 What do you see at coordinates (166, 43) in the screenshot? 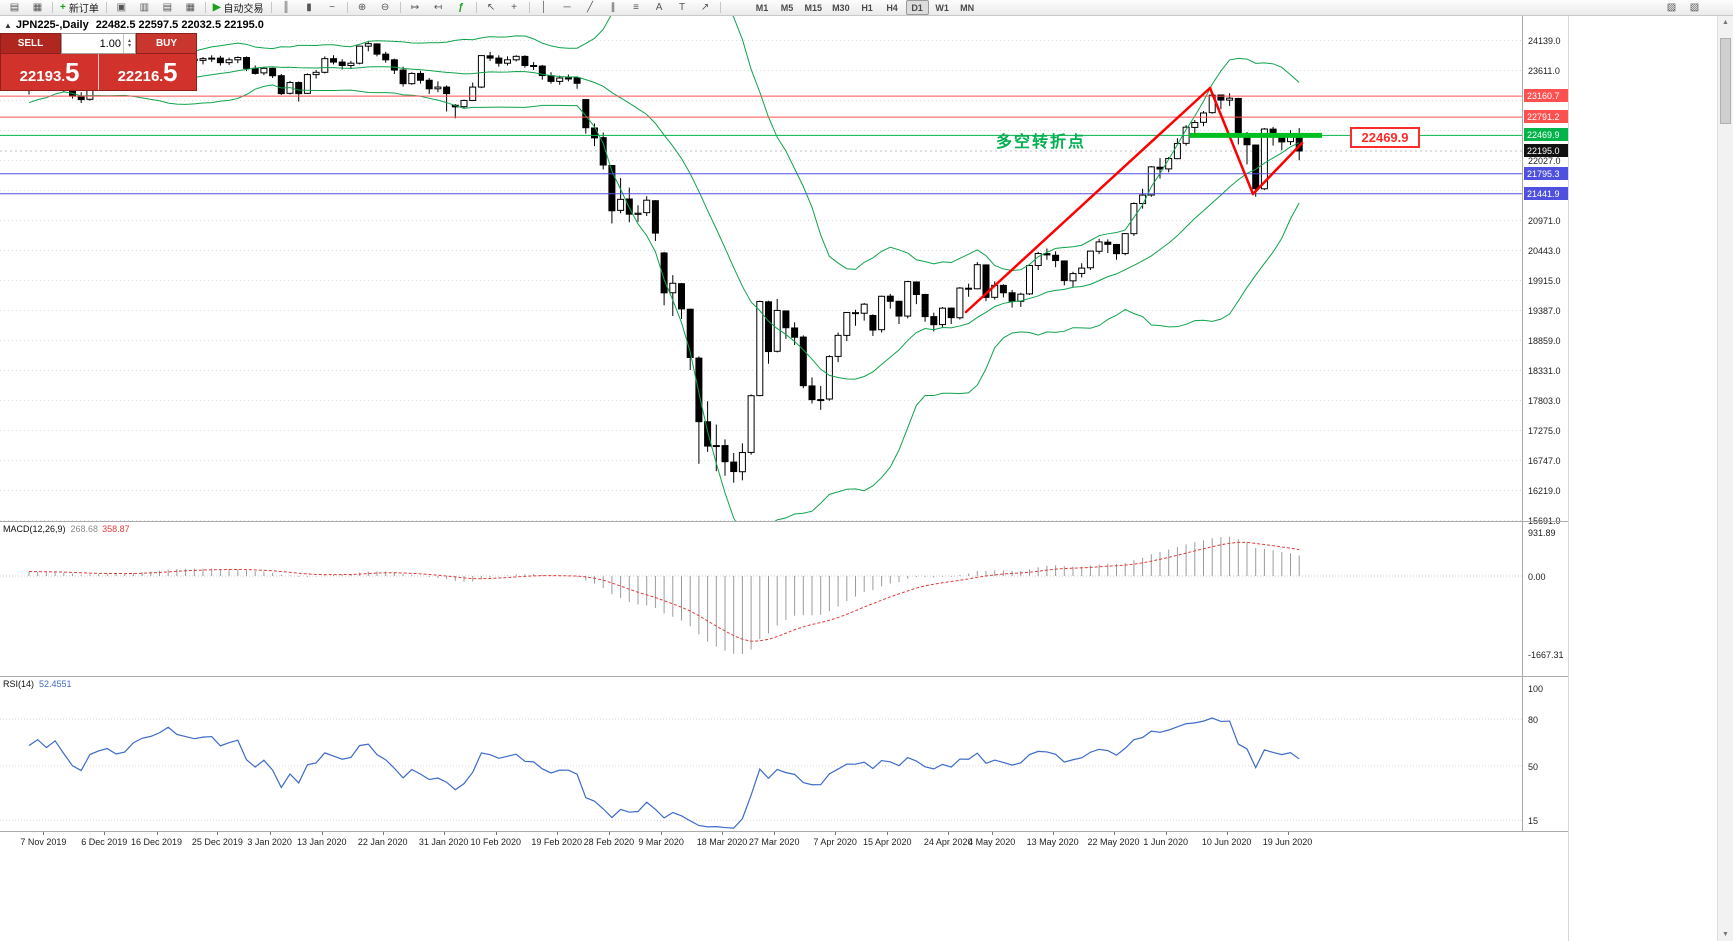
I see `buy-button: BUY` at bounding box center [166, 43].